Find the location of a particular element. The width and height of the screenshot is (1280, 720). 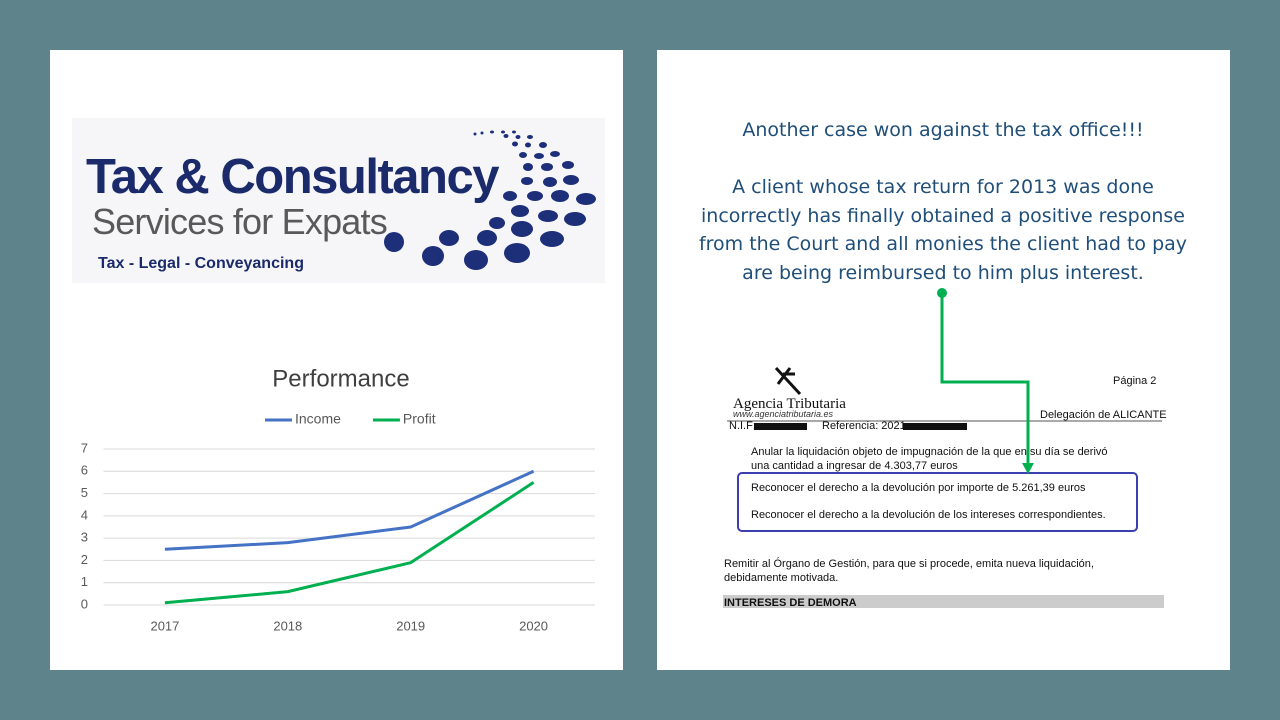

pointer-arrow is located at coordinates (985, 381).